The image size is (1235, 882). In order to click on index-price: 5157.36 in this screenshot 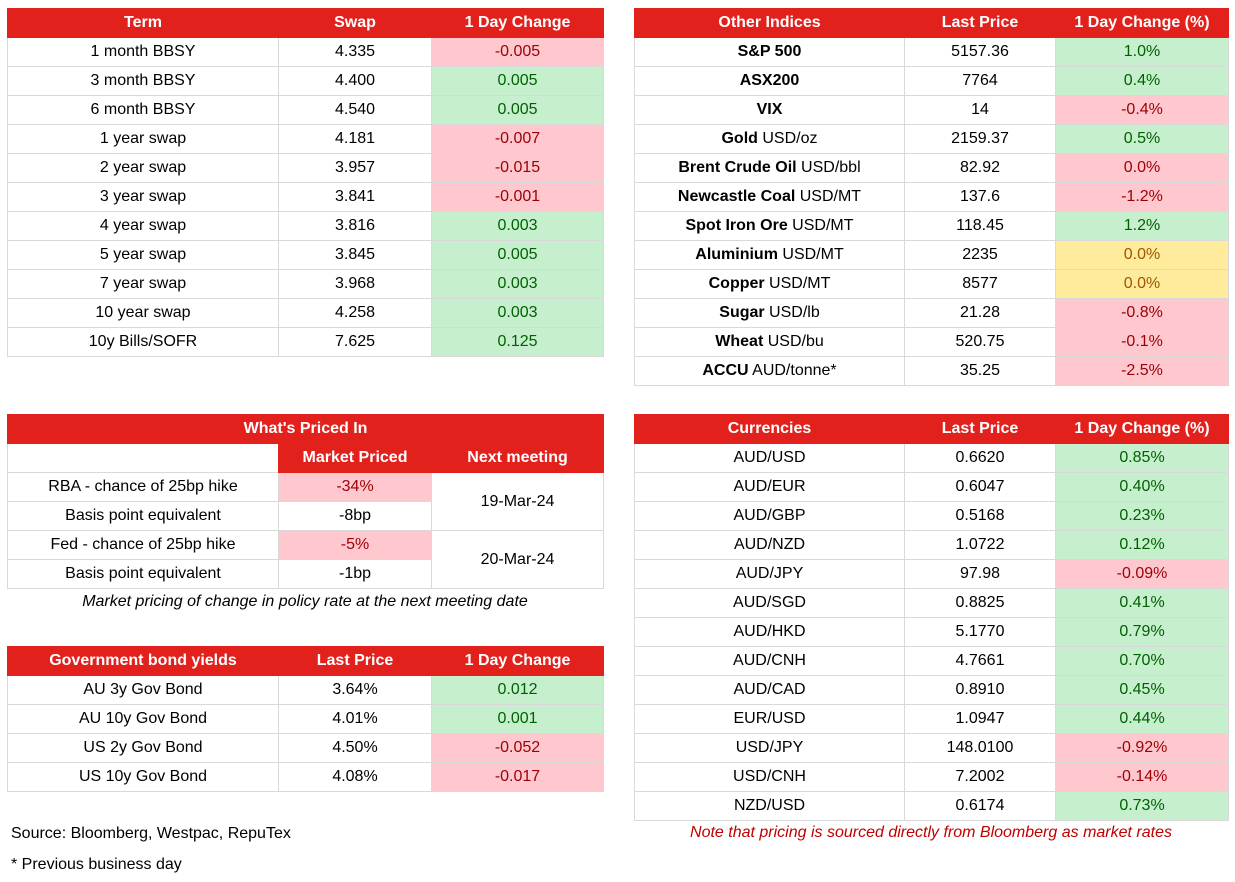, I will do `click(980, 52)`.